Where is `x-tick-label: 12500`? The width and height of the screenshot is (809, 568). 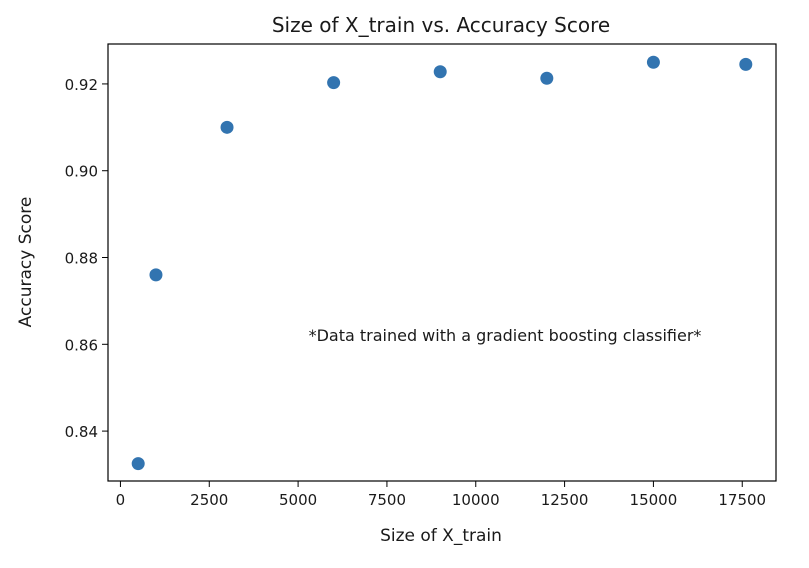
x-tick-label: 12500 is located at coordinates (565, 500).